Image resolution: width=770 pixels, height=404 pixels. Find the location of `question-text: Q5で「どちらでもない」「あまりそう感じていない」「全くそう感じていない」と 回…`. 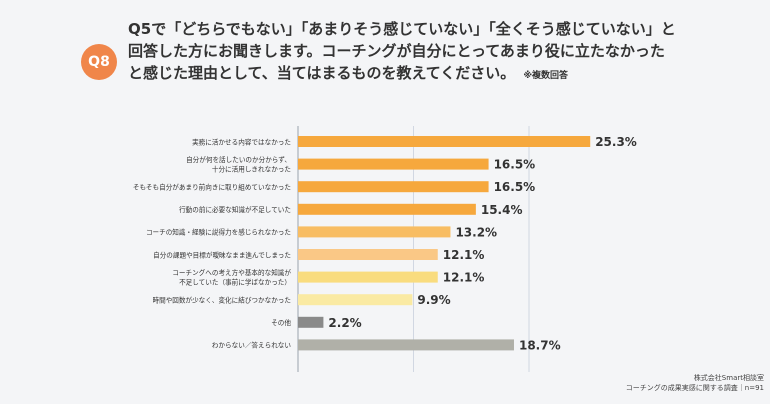

question-text: Q5で「どちらでもない」「あまりそう感じていない」「全くそう感じていない」と 回… is located at coordinates (438, 52).